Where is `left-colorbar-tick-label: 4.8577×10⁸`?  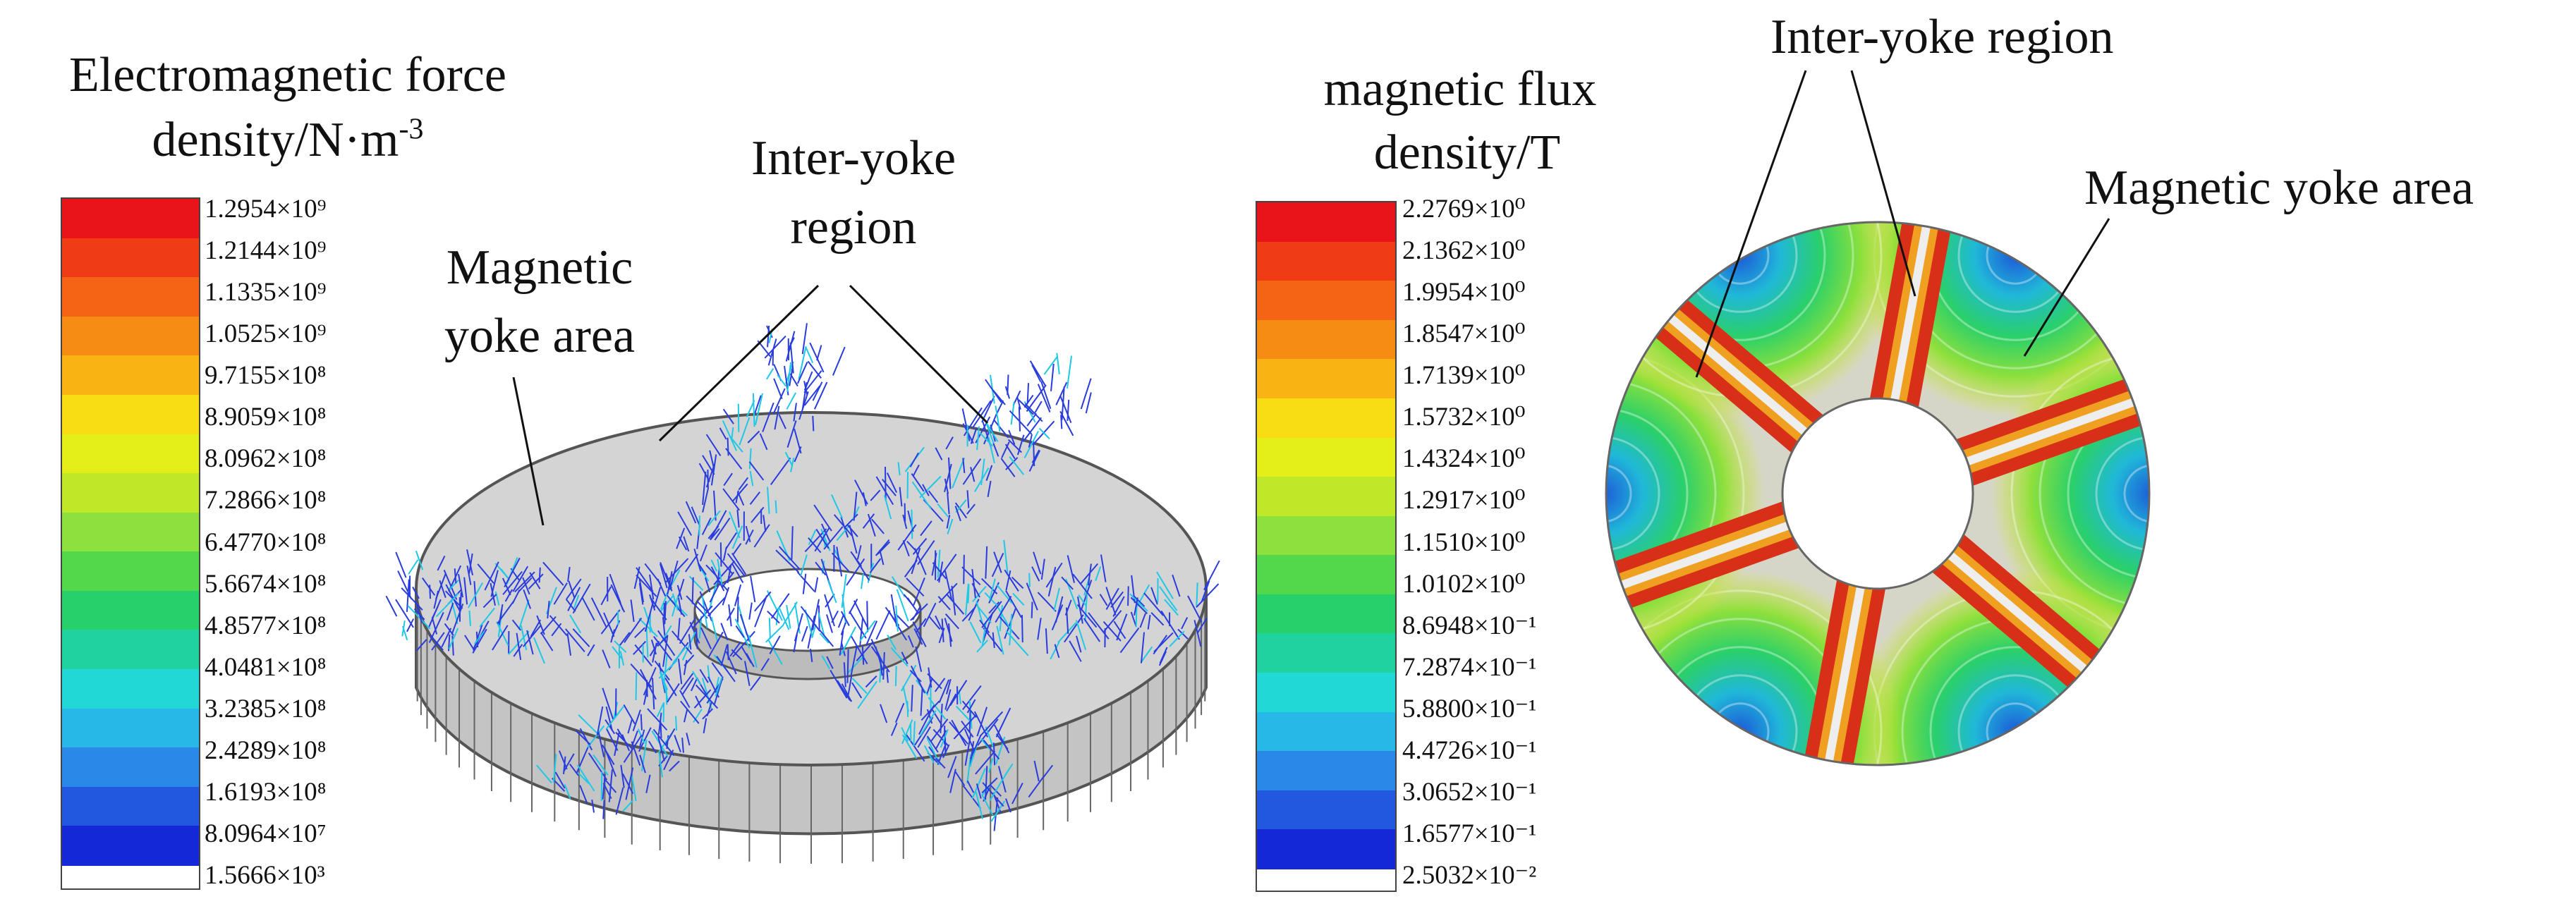
left-colorbar-tick-label: 4.8577×10⁸ is located at coordinates (266, 625).